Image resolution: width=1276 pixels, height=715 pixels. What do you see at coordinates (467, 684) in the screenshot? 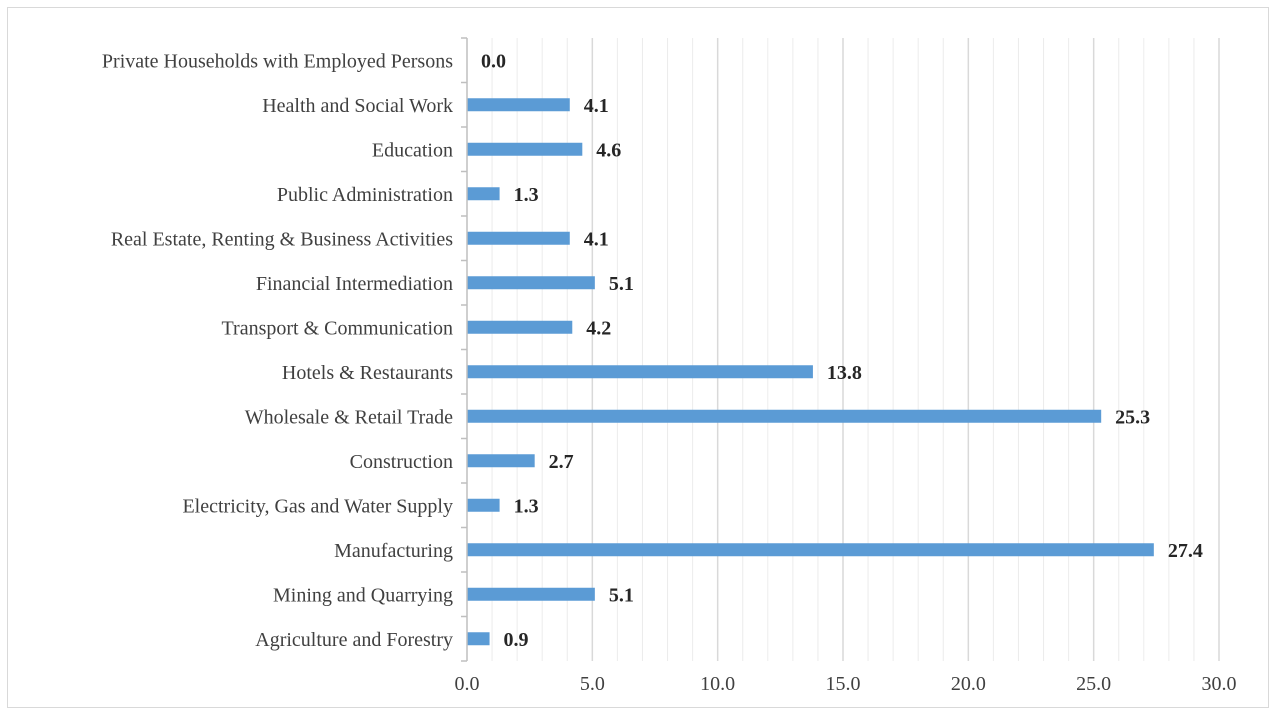
I see `x-tick-label: 0.0` at bounding box center [467, 684].